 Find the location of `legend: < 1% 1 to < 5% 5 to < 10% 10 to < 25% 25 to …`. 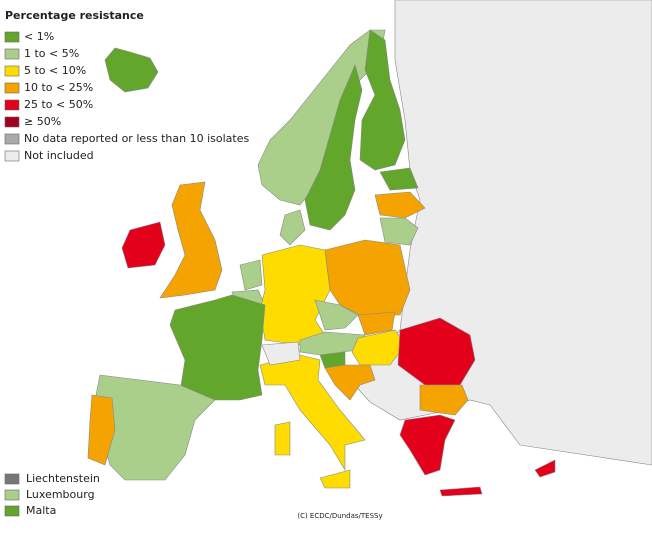

legend: < 1% 1 to < 5% 5 to < 10% 10 to < 25% 25 to … is located at coordinates (126, 96).